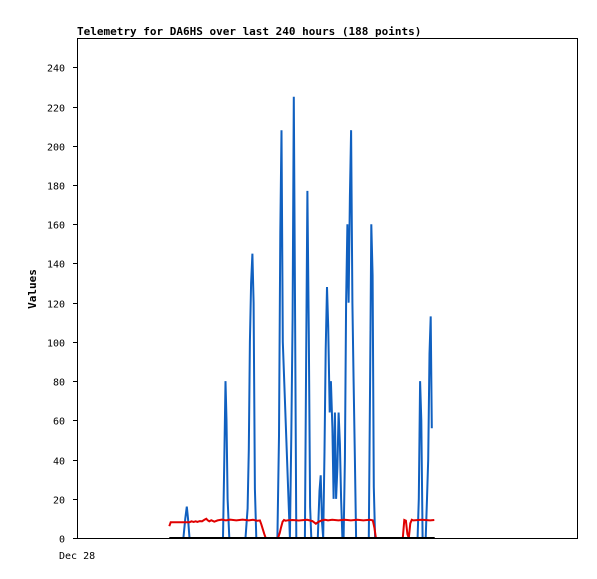  I want to click on y-tick-label: 140, so click(56, 265).